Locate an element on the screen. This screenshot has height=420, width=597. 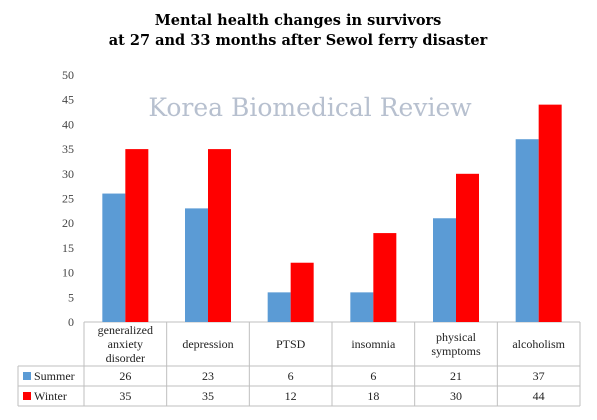
x-category-label: symptoms is located at coordinates (456, 351).